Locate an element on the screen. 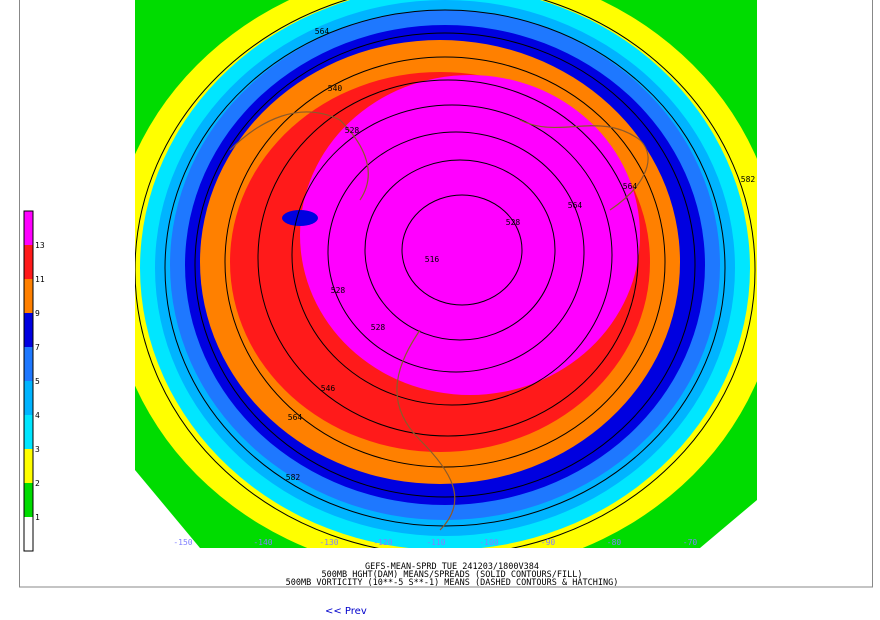  longitude-label: -120 is located at coordinates (382, 542).